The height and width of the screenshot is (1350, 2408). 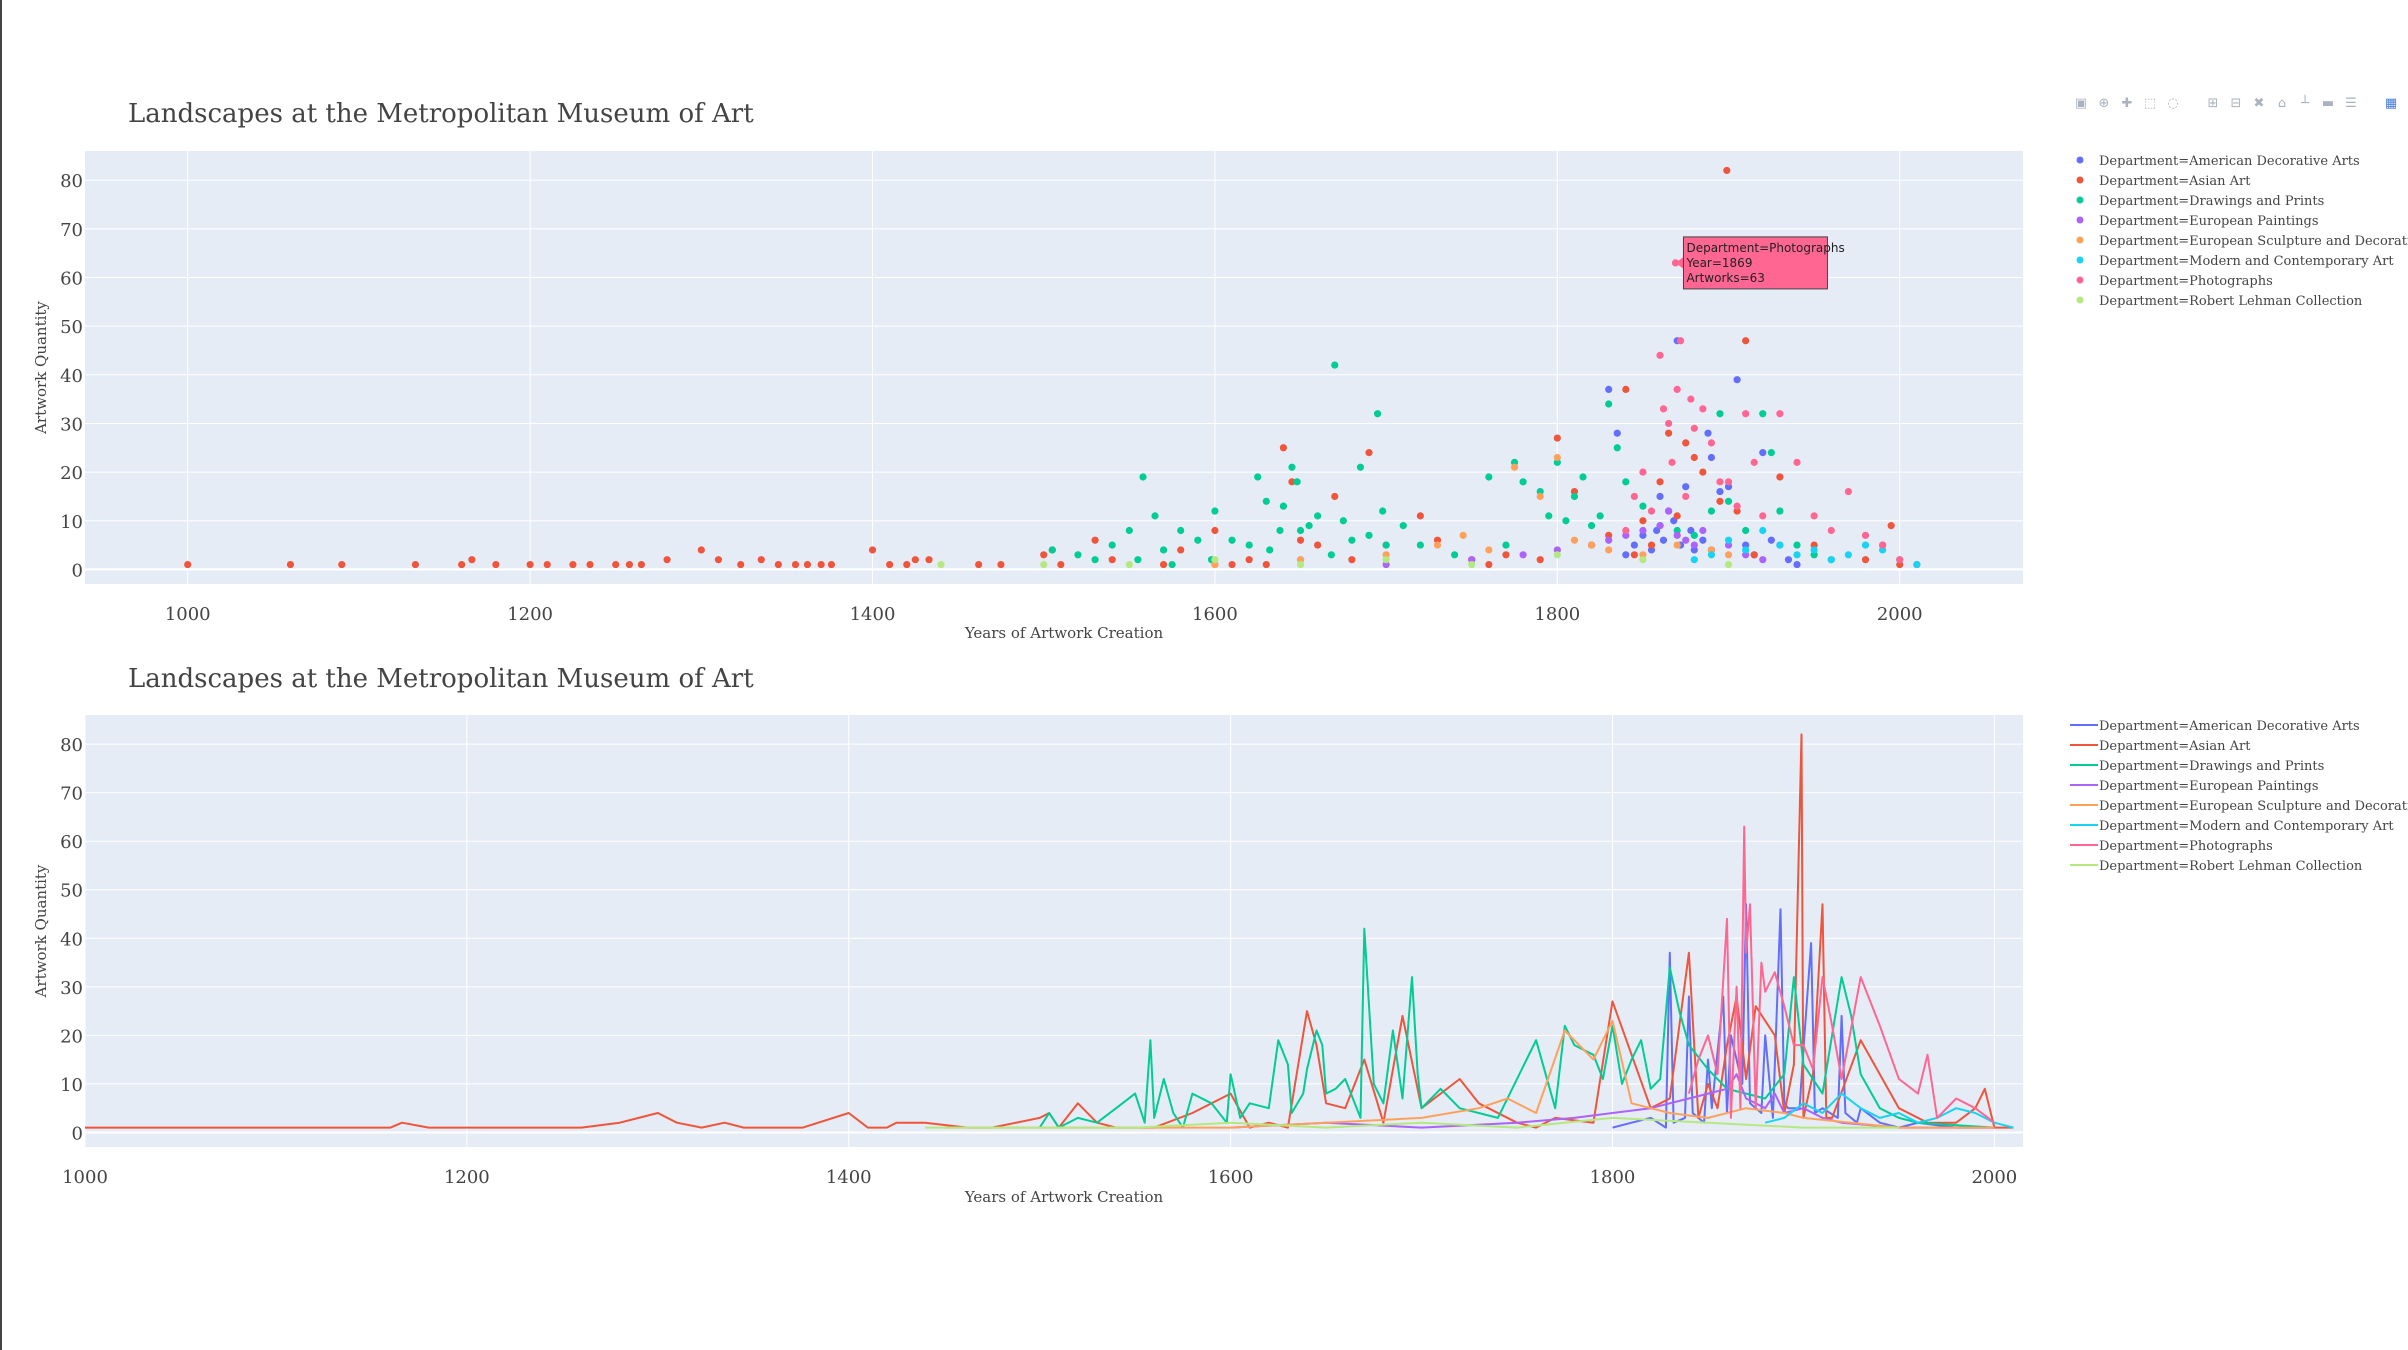 What do you see at coordinates (2197, 221) in the screenshot?
I see `legend-item: Department=European Paintings` at bounding box center [2197, 221].